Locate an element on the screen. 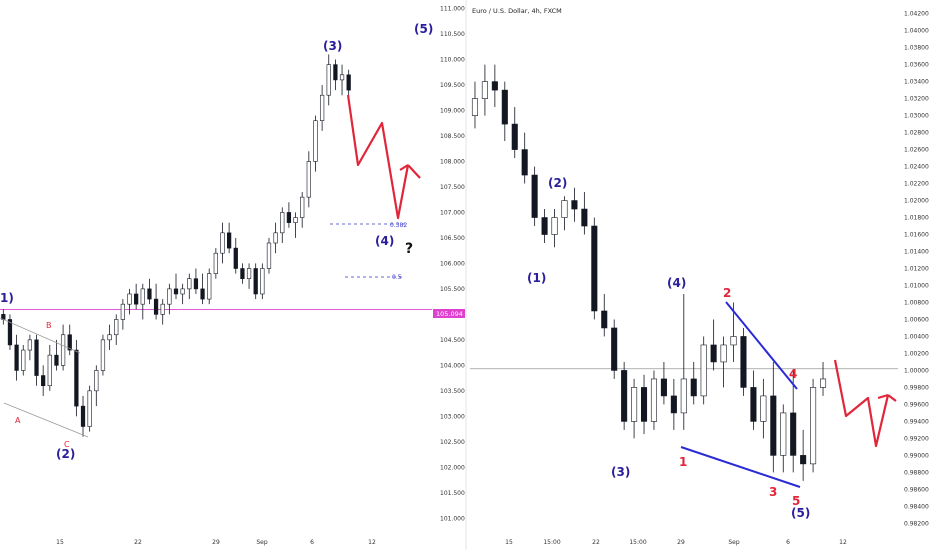  right-projection-arrow-a is located at coordinates (883, 396).